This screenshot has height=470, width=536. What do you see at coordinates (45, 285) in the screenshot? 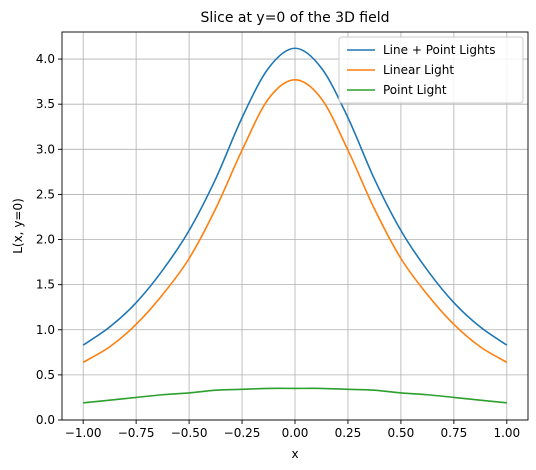
I see `y-tick-label: 1.5` at bounding box center [45, 285].